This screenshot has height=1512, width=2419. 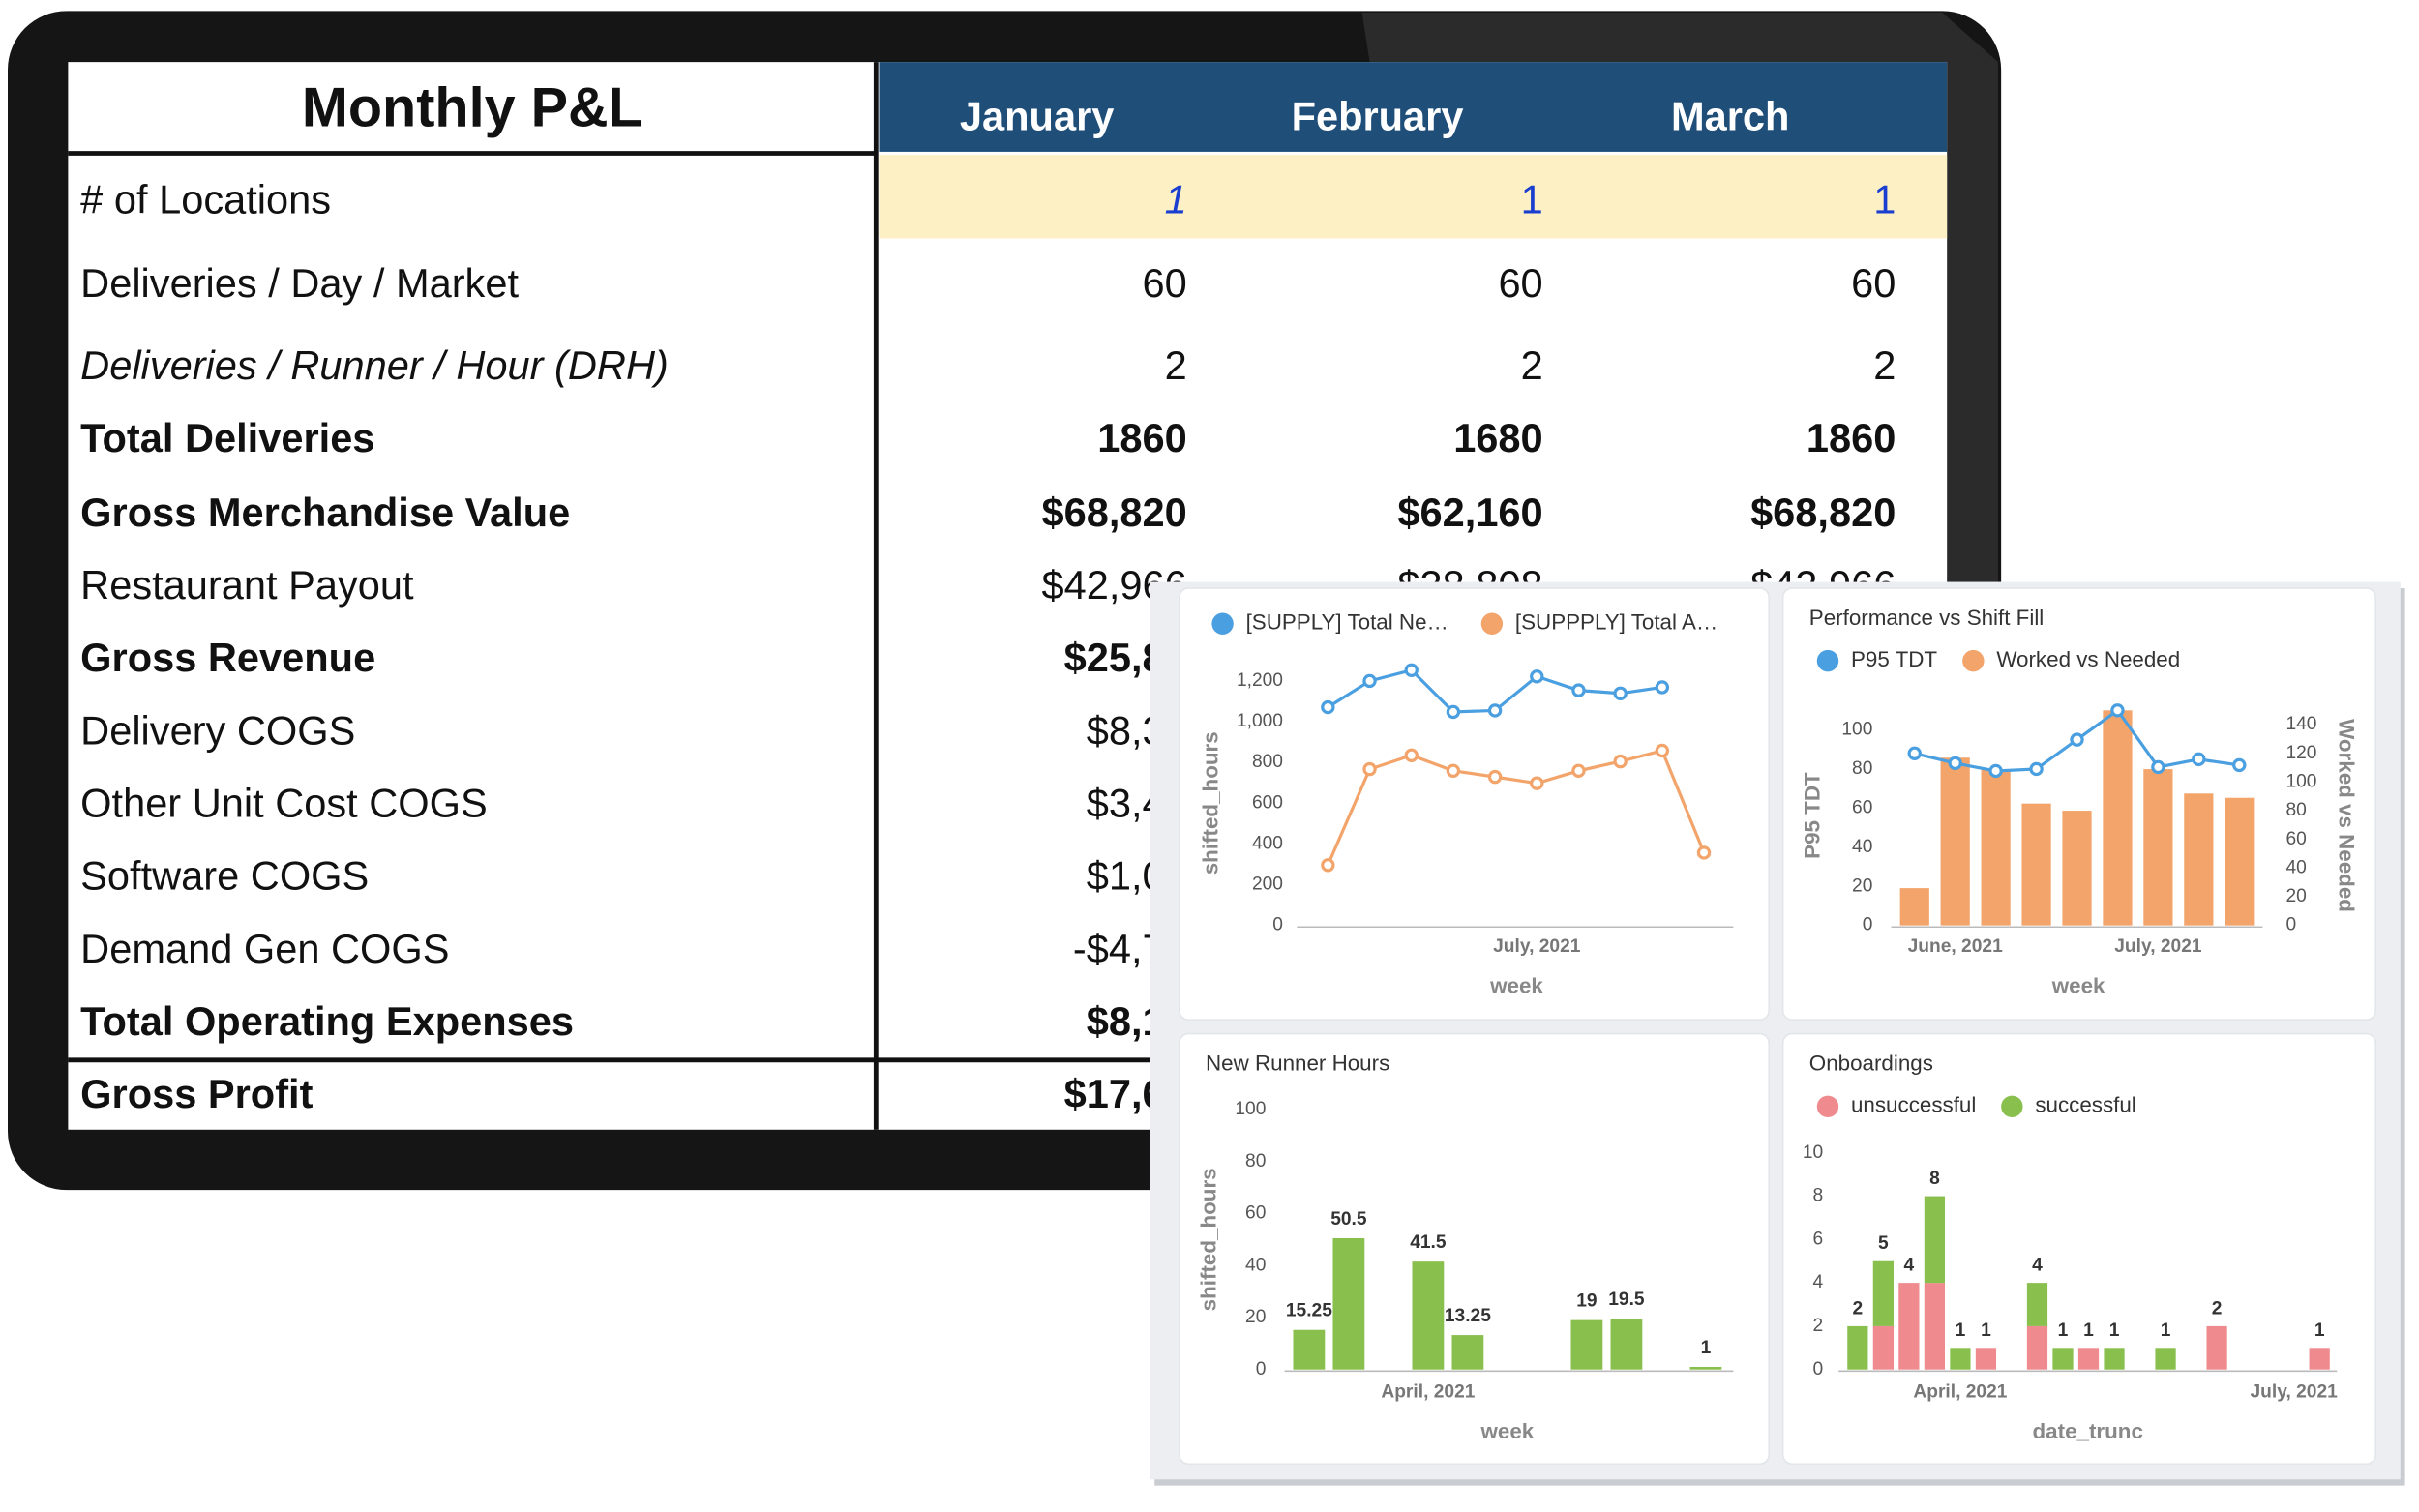 What do you see at coordinates (1251, 1109) in the screenshot?
I see `y-tick-label: 100` at bounding box center [1251, 1109].